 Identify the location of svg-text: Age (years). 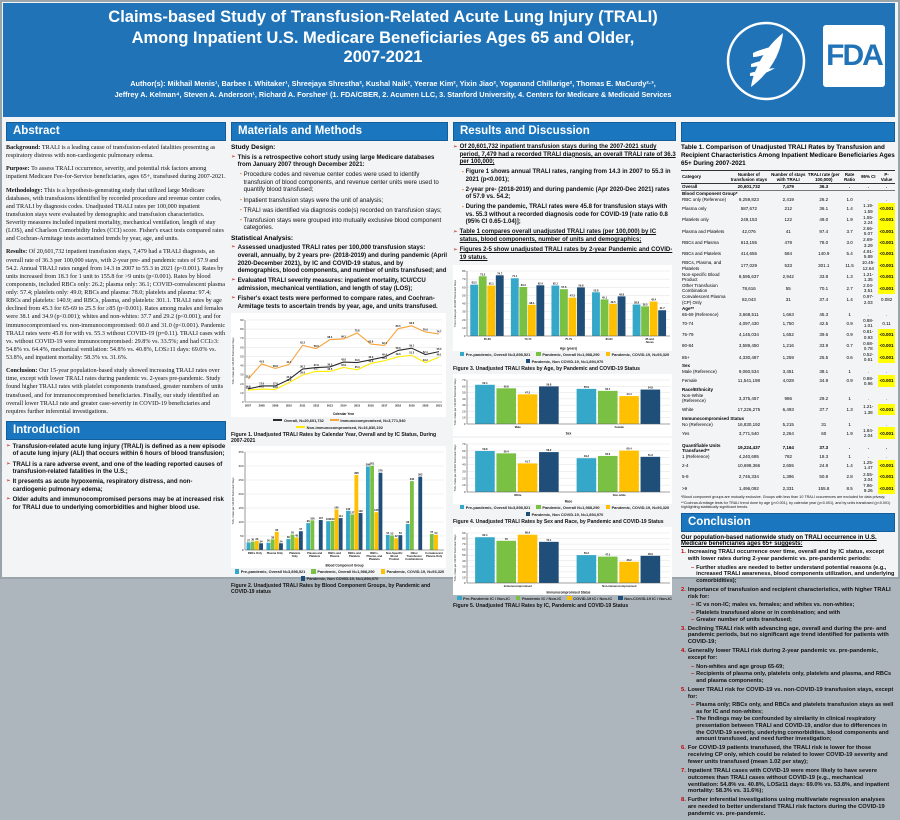
(568, 348).